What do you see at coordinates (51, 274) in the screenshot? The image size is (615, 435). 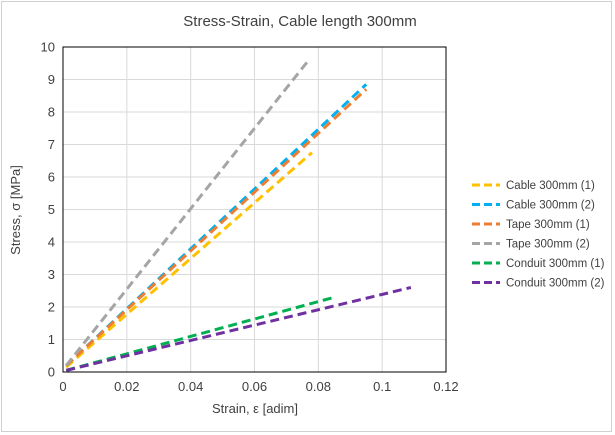 I see `y-tick-label: 3` at bounding box center [51, 274].